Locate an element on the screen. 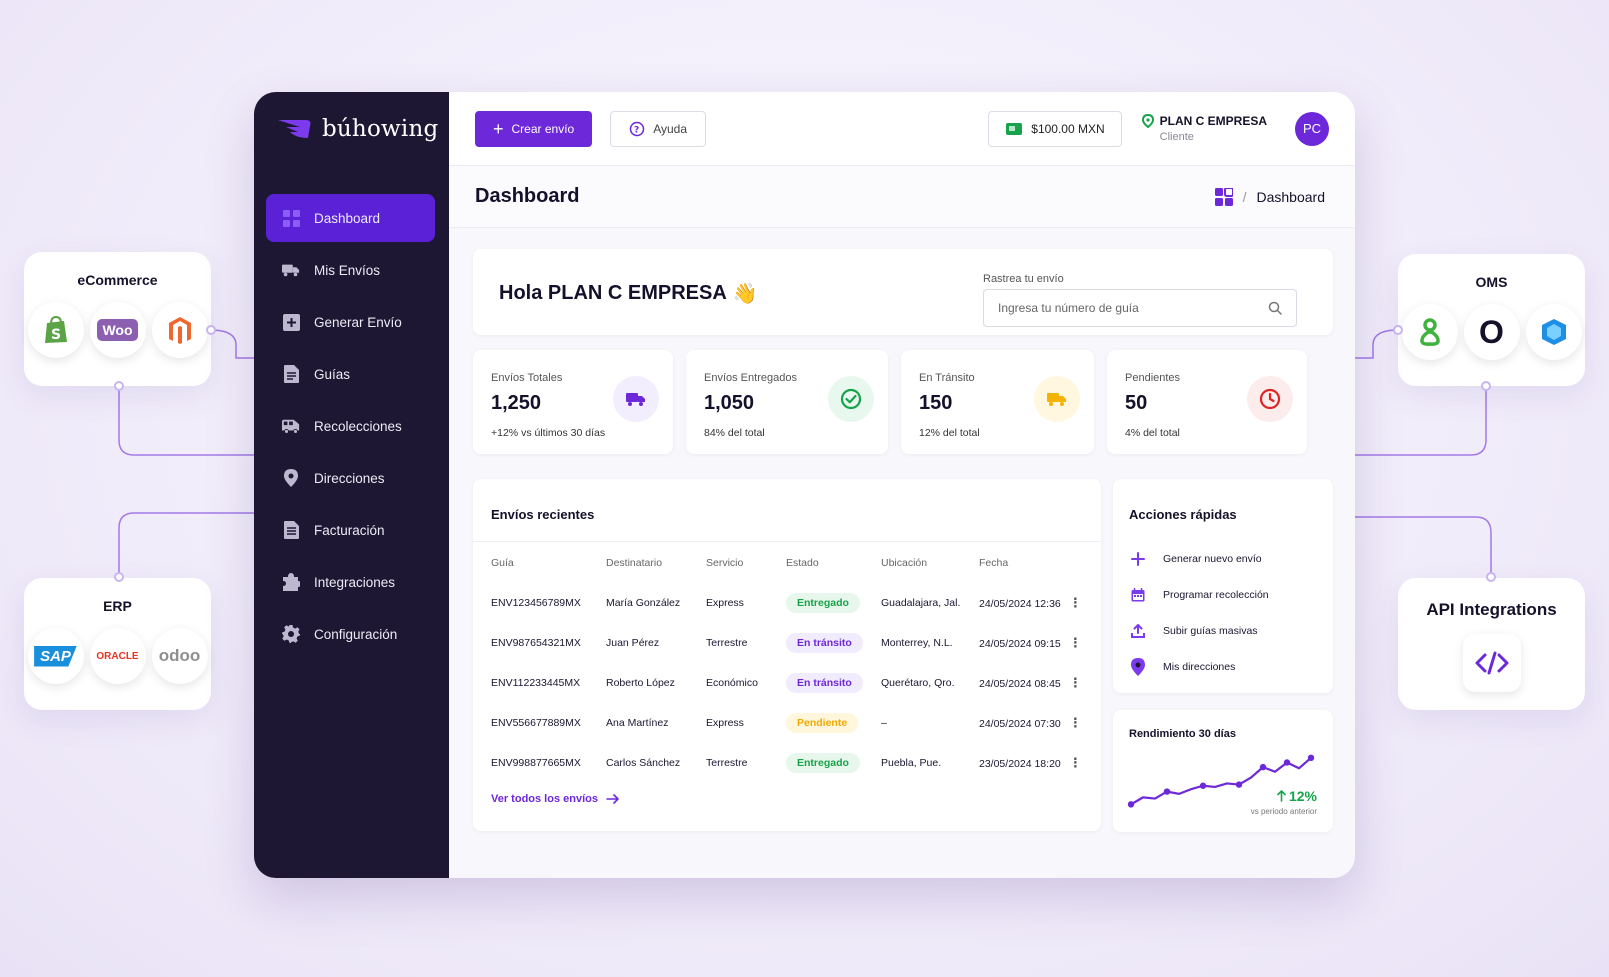 The width and height of the screenshot is (1609, 977). avatar: PC is located at coordinates (1312, 128).